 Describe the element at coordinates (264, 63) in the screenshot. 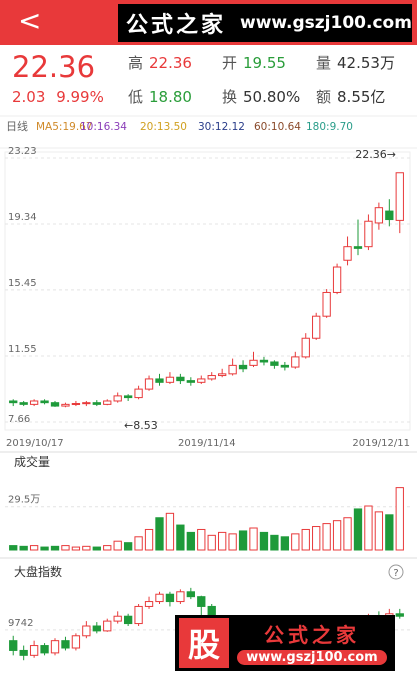

I see `stat-value: 19.55` at that location.